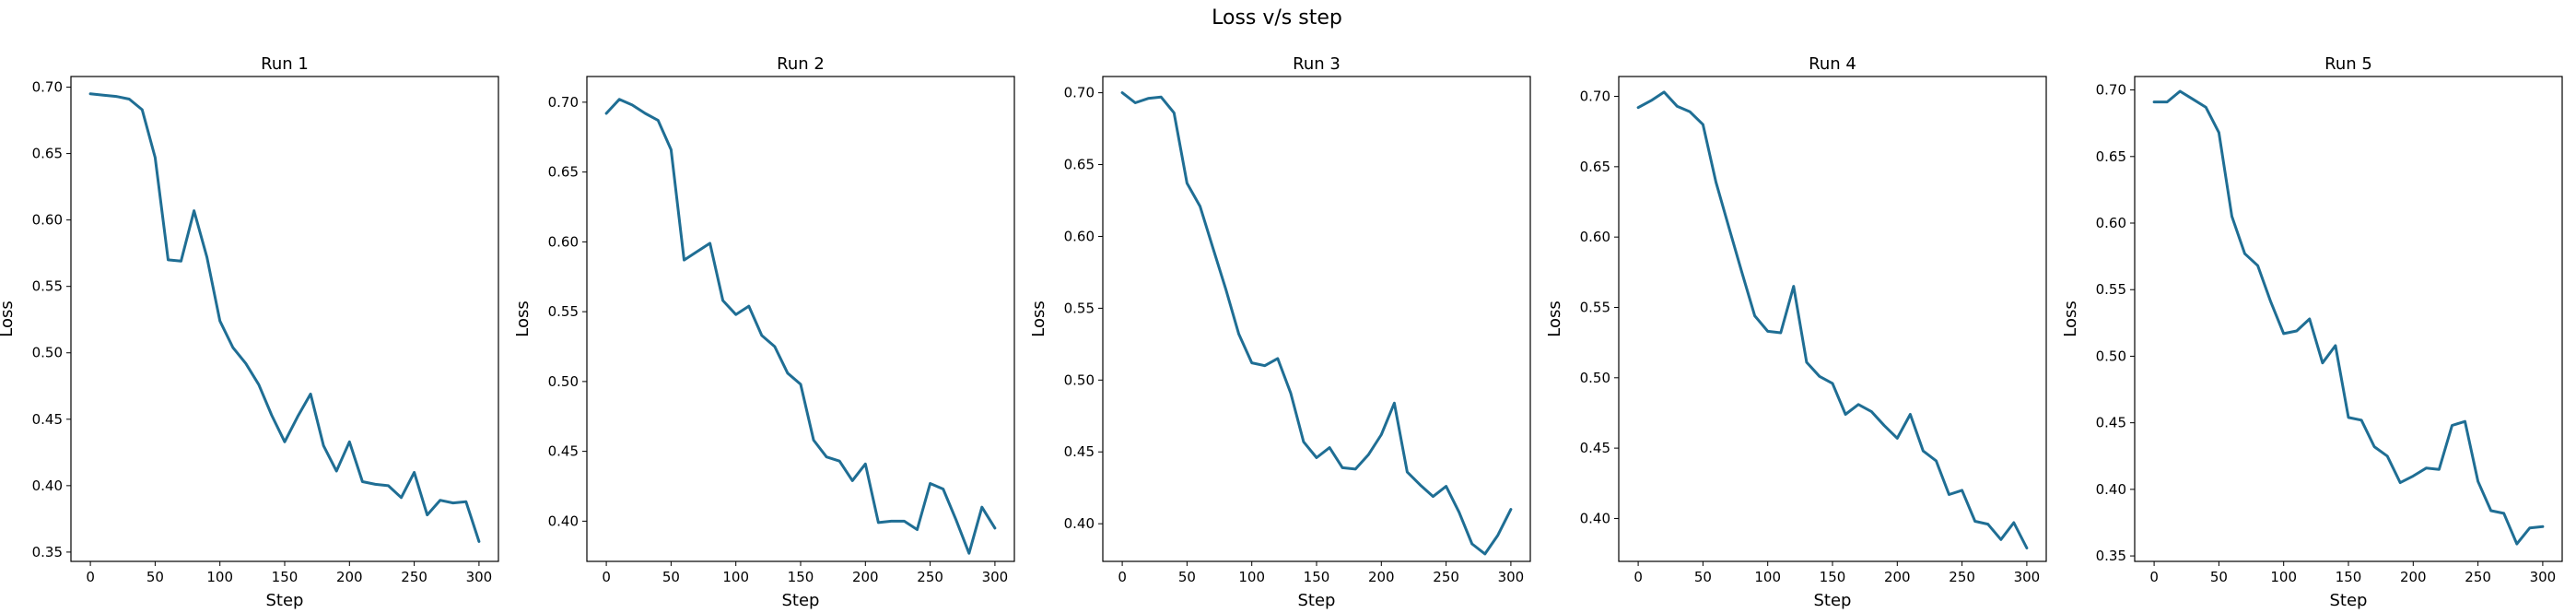  I want to click on subplot-title: Run 3, so click(1317, 64).